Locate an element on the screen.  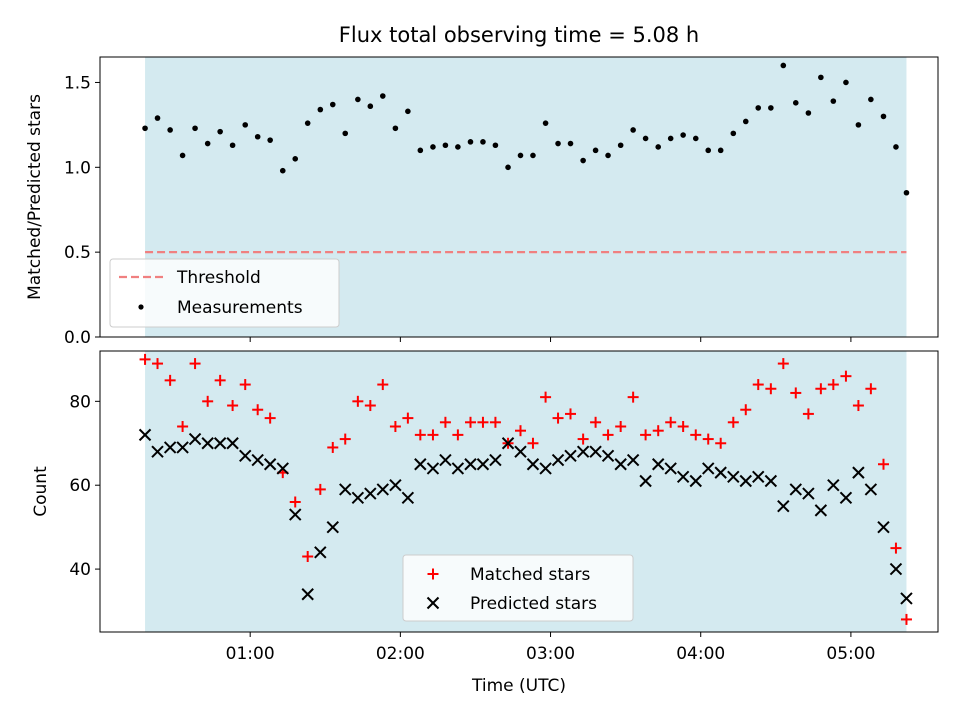
legend-measurements-swatch is located at coordinates (141, 307).